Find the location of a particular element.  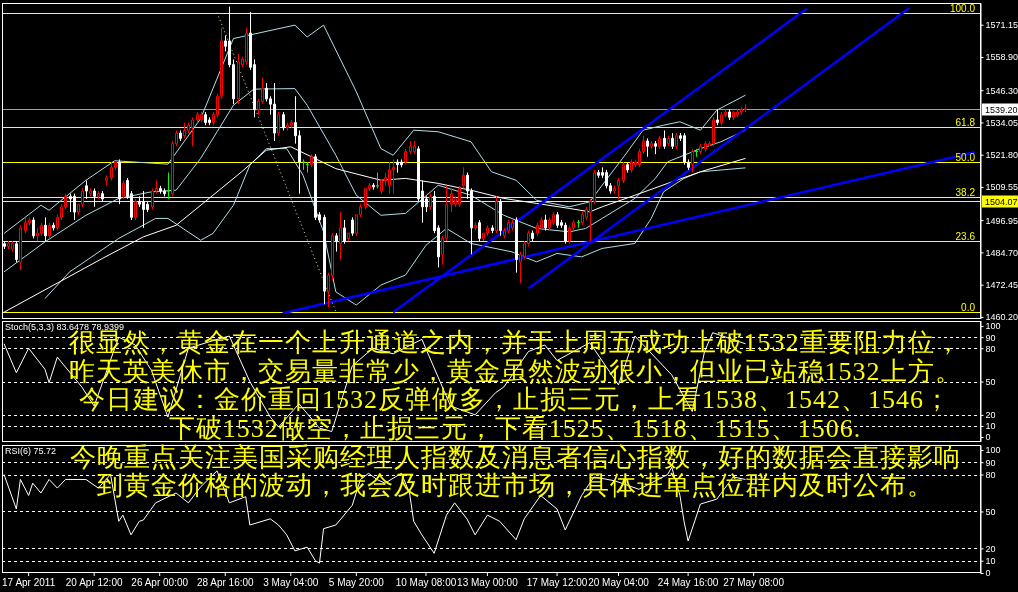

x-tick-label: 20 May 04:00 is located at coordinates (619, 583).